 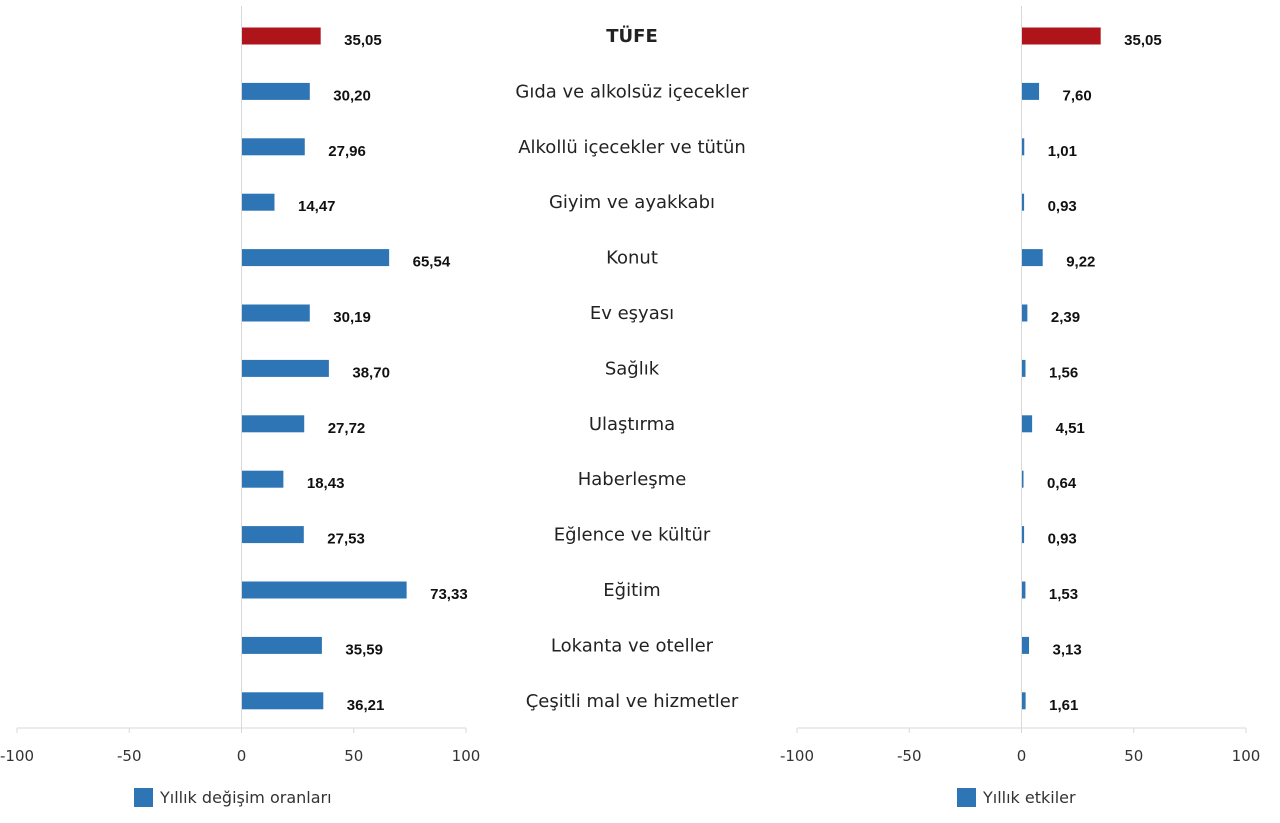 I want to click on category-label: Eğlence ve kültür, so click(x=632, y=535).